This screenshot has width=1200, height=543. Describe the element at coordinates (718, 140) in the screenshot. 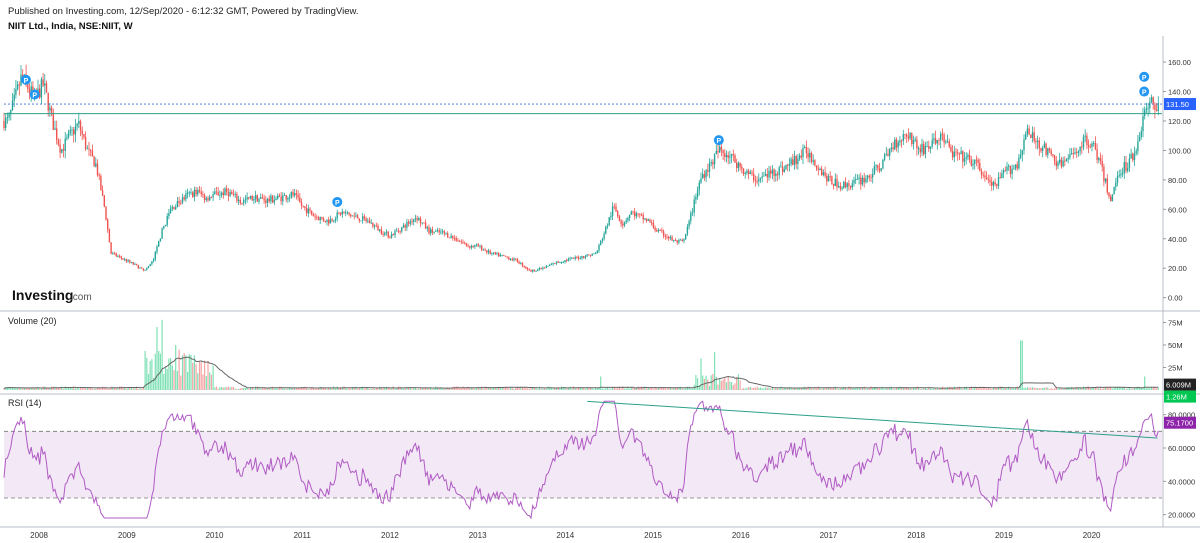

I see `p-marker: P` at that location.